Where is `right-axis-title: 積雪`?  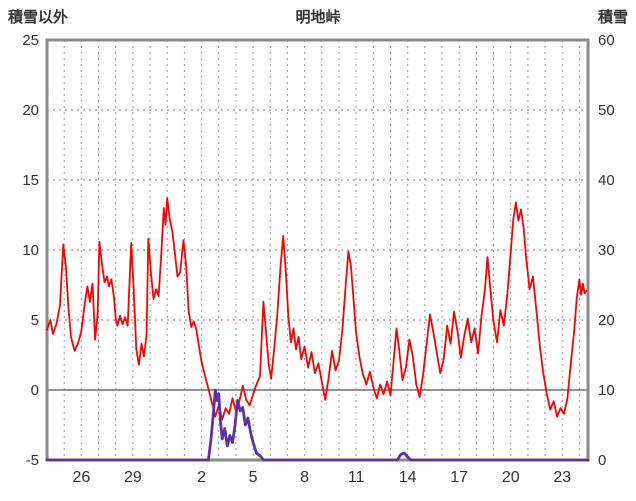
right-axis-title: 積雪 is located at coordinates (612, 17).